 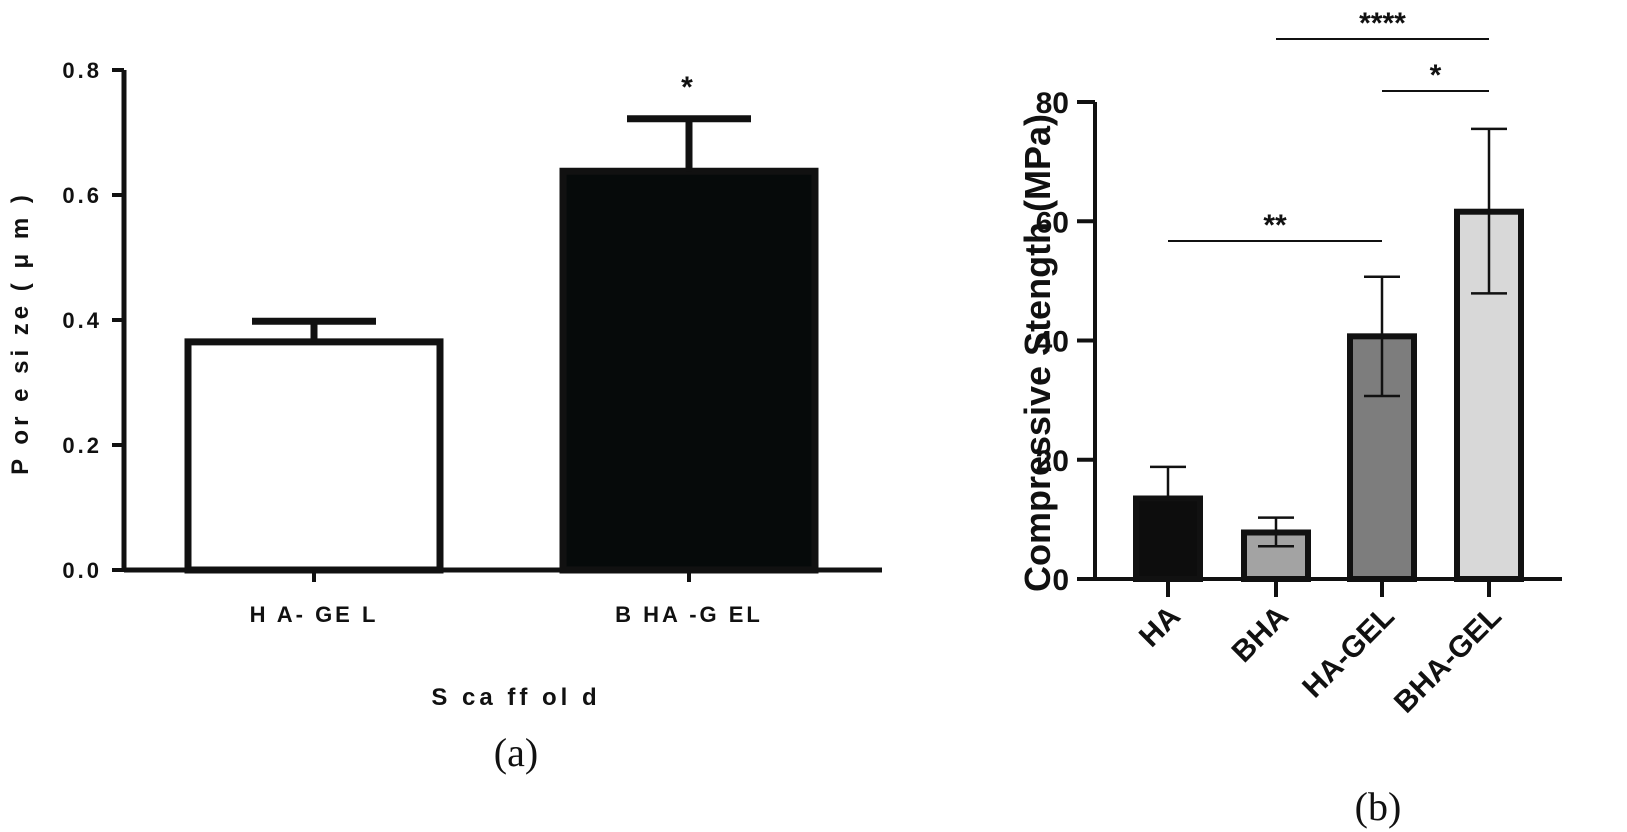 What do you see at coordinates (1328, 395) in the screenshot?
I see `panel-b-bars` at bounding box center [1328, 395].